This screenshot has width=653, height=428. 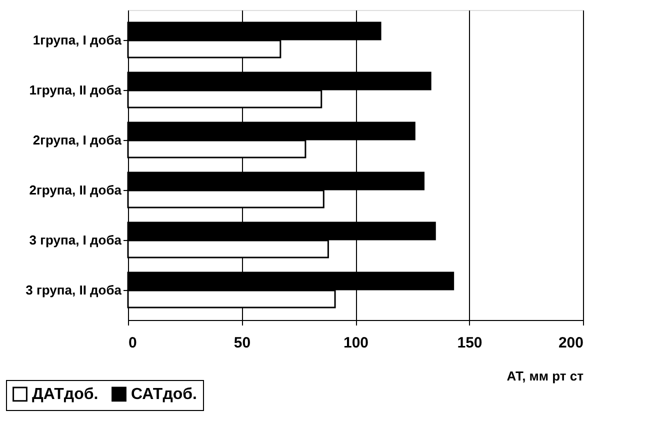 What do you see at coordinates (77, 40) in the screenshot?
I see `y-tick-label: 1група, I доба` at bounding box center [77, 40].